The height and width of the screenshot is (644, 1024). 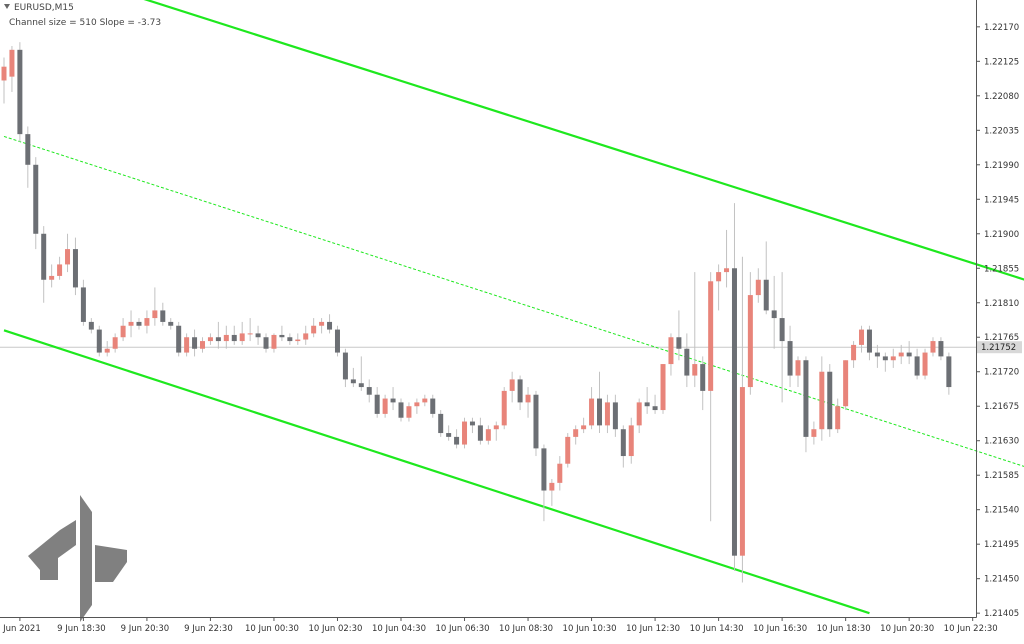 I want to click on x-tick-label: 10 Jun 08:30, so click(x=526, y=629).